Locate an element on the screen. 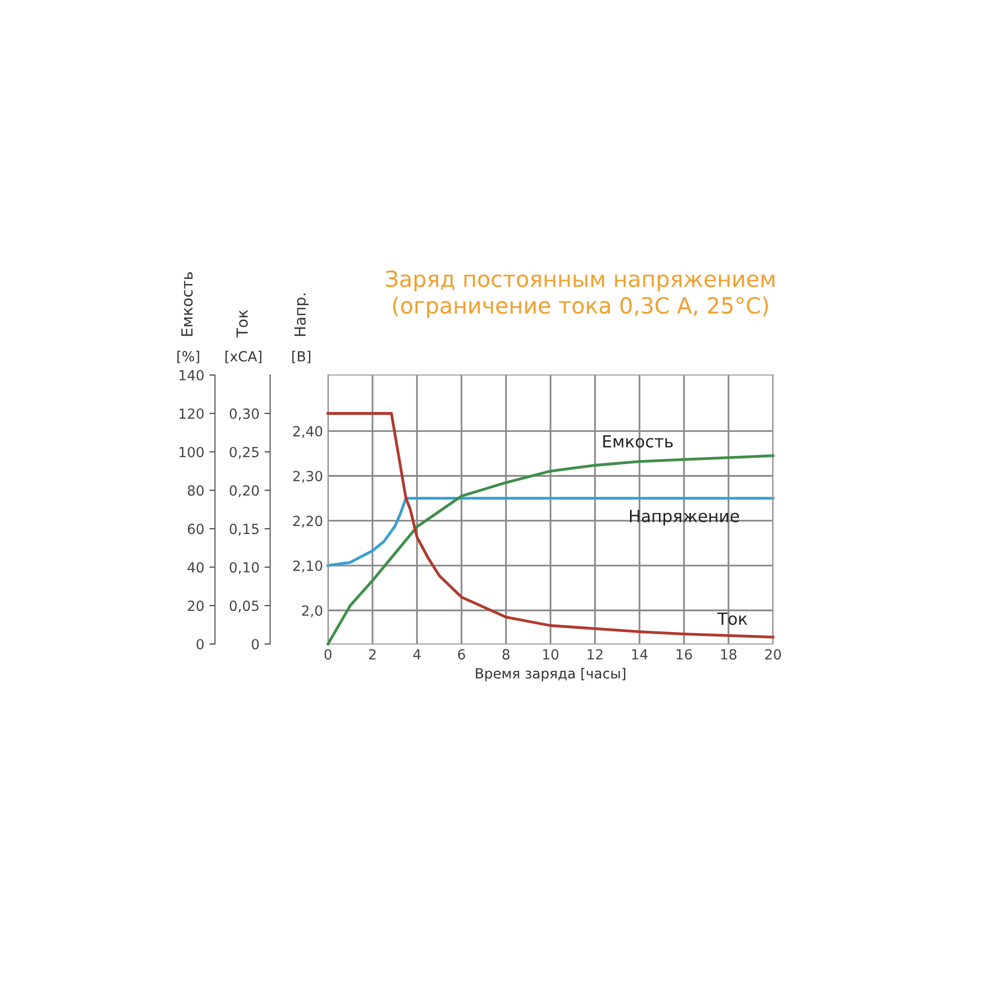  chart-title: Заряд постоянным напряжением (ограничение тока 0,3С А, 25°С) is located at coordinates (580, 294).